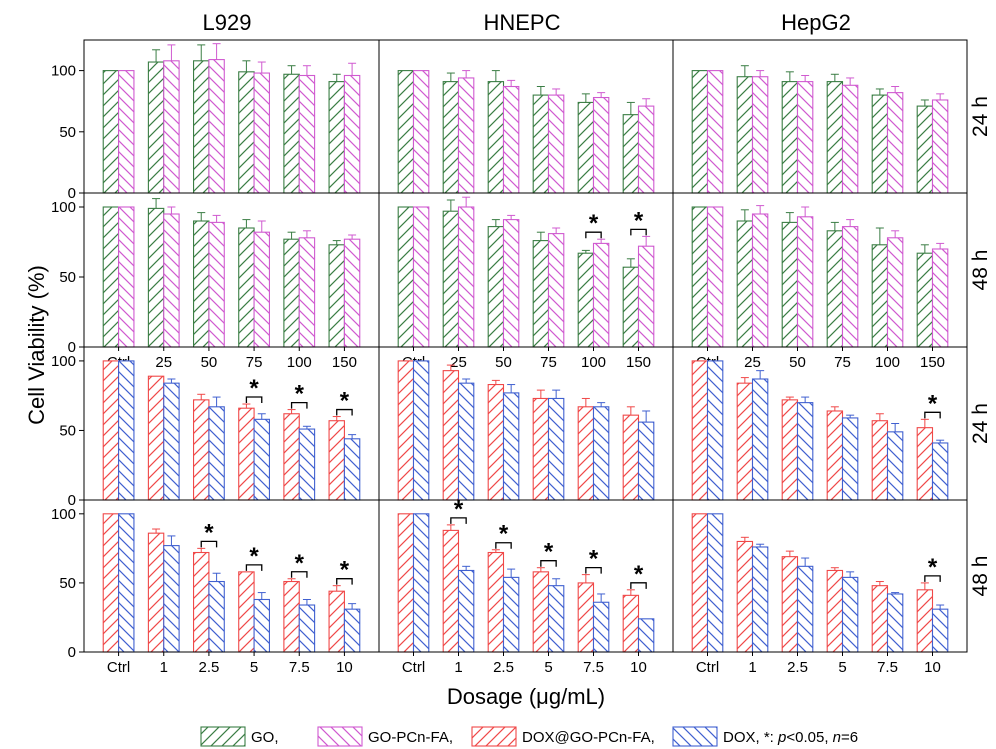 This screenshot has width=996, height=749. I want to click on legend-text: DOX, *:, so click(750, 737).